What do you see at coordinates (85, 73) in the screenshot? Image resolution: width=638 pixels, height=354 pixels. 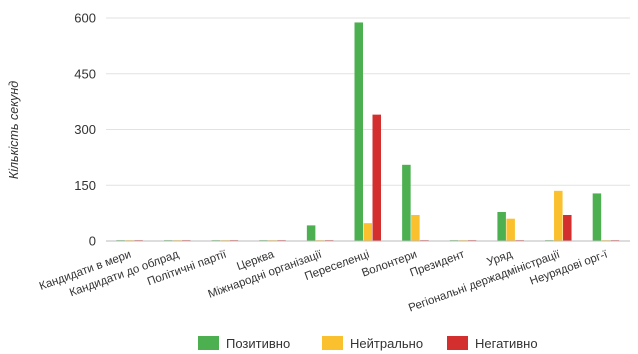 I see `y-tick-label: 450` at bounding box center [85, 73].